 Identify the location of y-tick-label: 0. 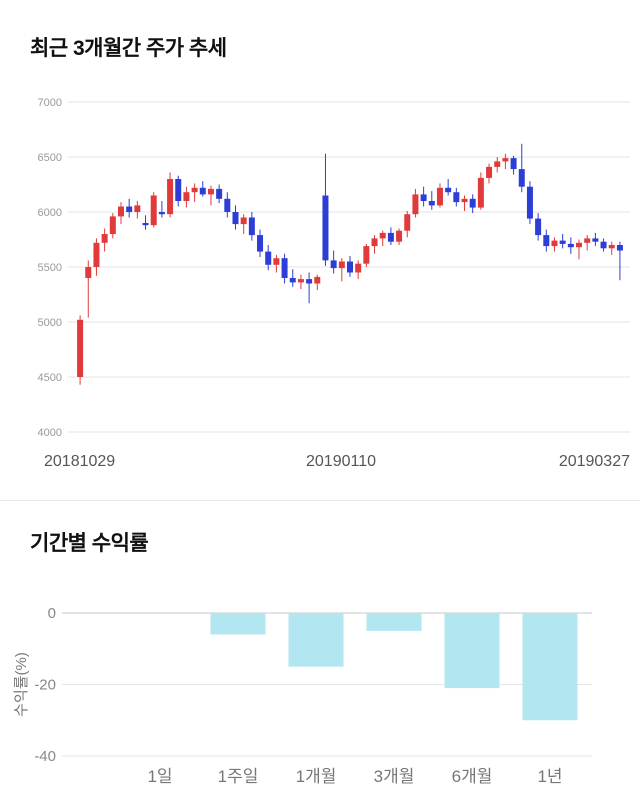
(52, 613).